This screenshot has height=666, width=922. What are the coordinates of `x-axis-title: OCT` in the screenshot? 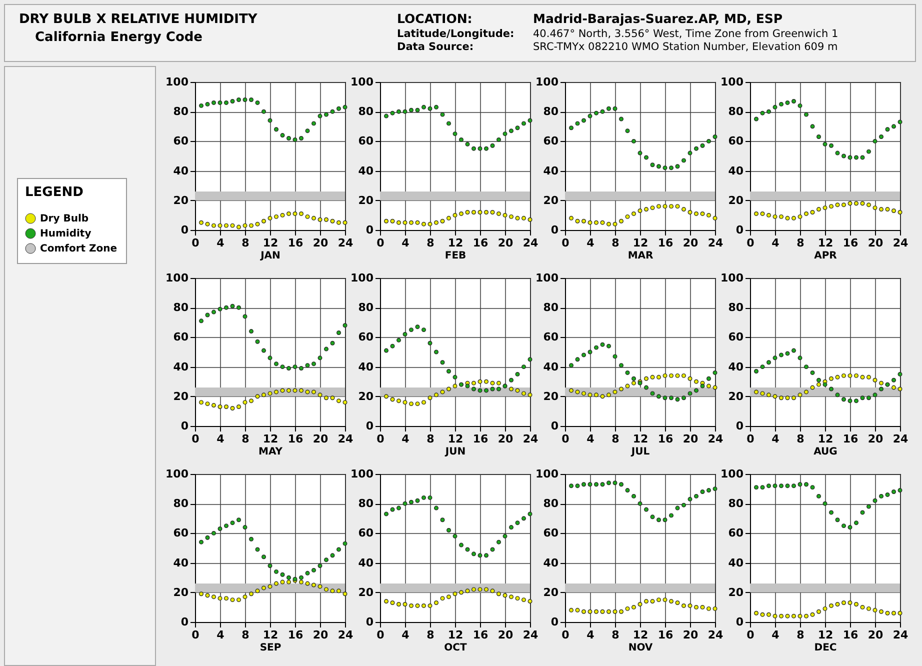 It's located at (456, 648).